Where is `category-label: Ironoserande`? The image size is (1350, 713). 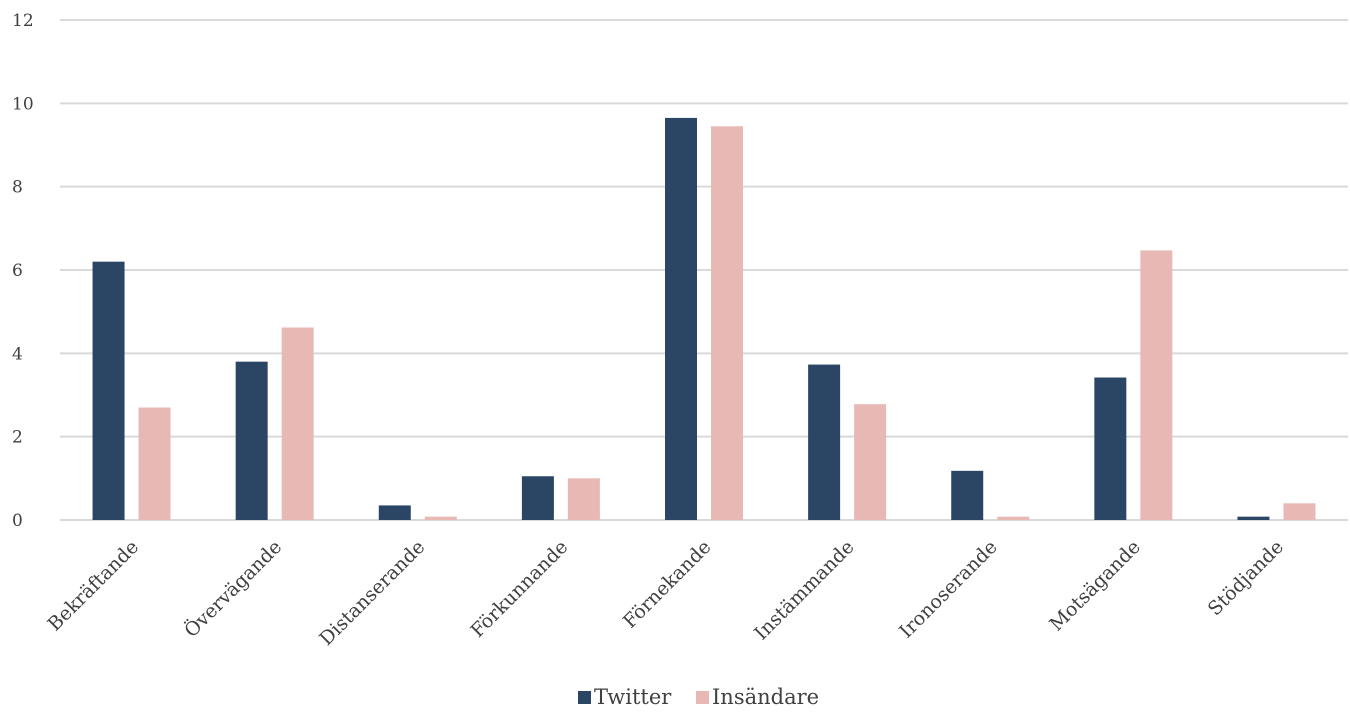 category-label: Ironoserande is located at coordinates (948, 589).